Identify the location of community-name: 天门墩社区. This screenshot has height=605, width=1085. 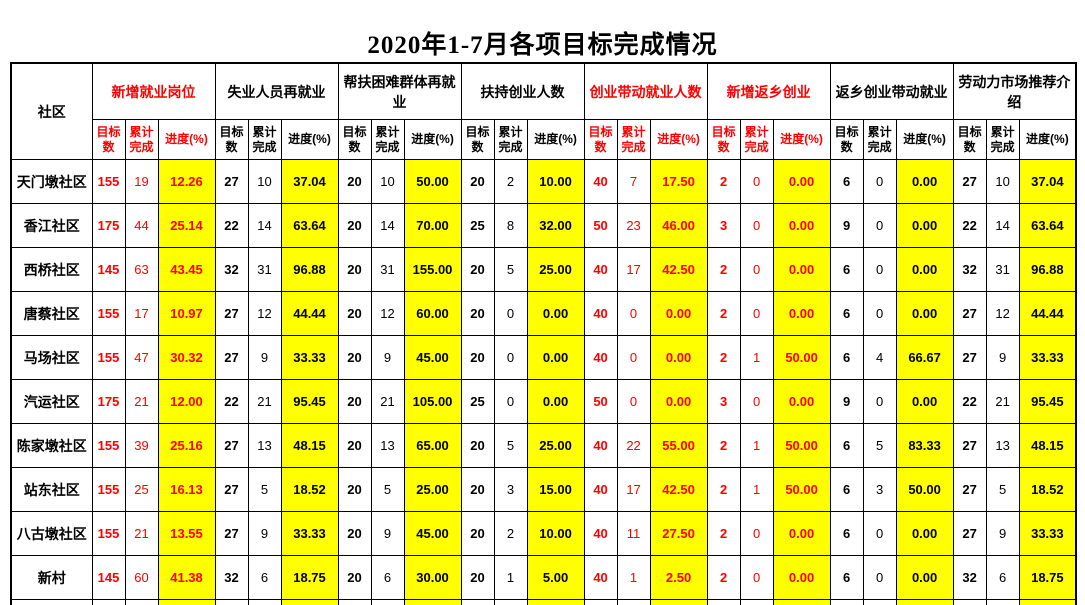
(51, 181).